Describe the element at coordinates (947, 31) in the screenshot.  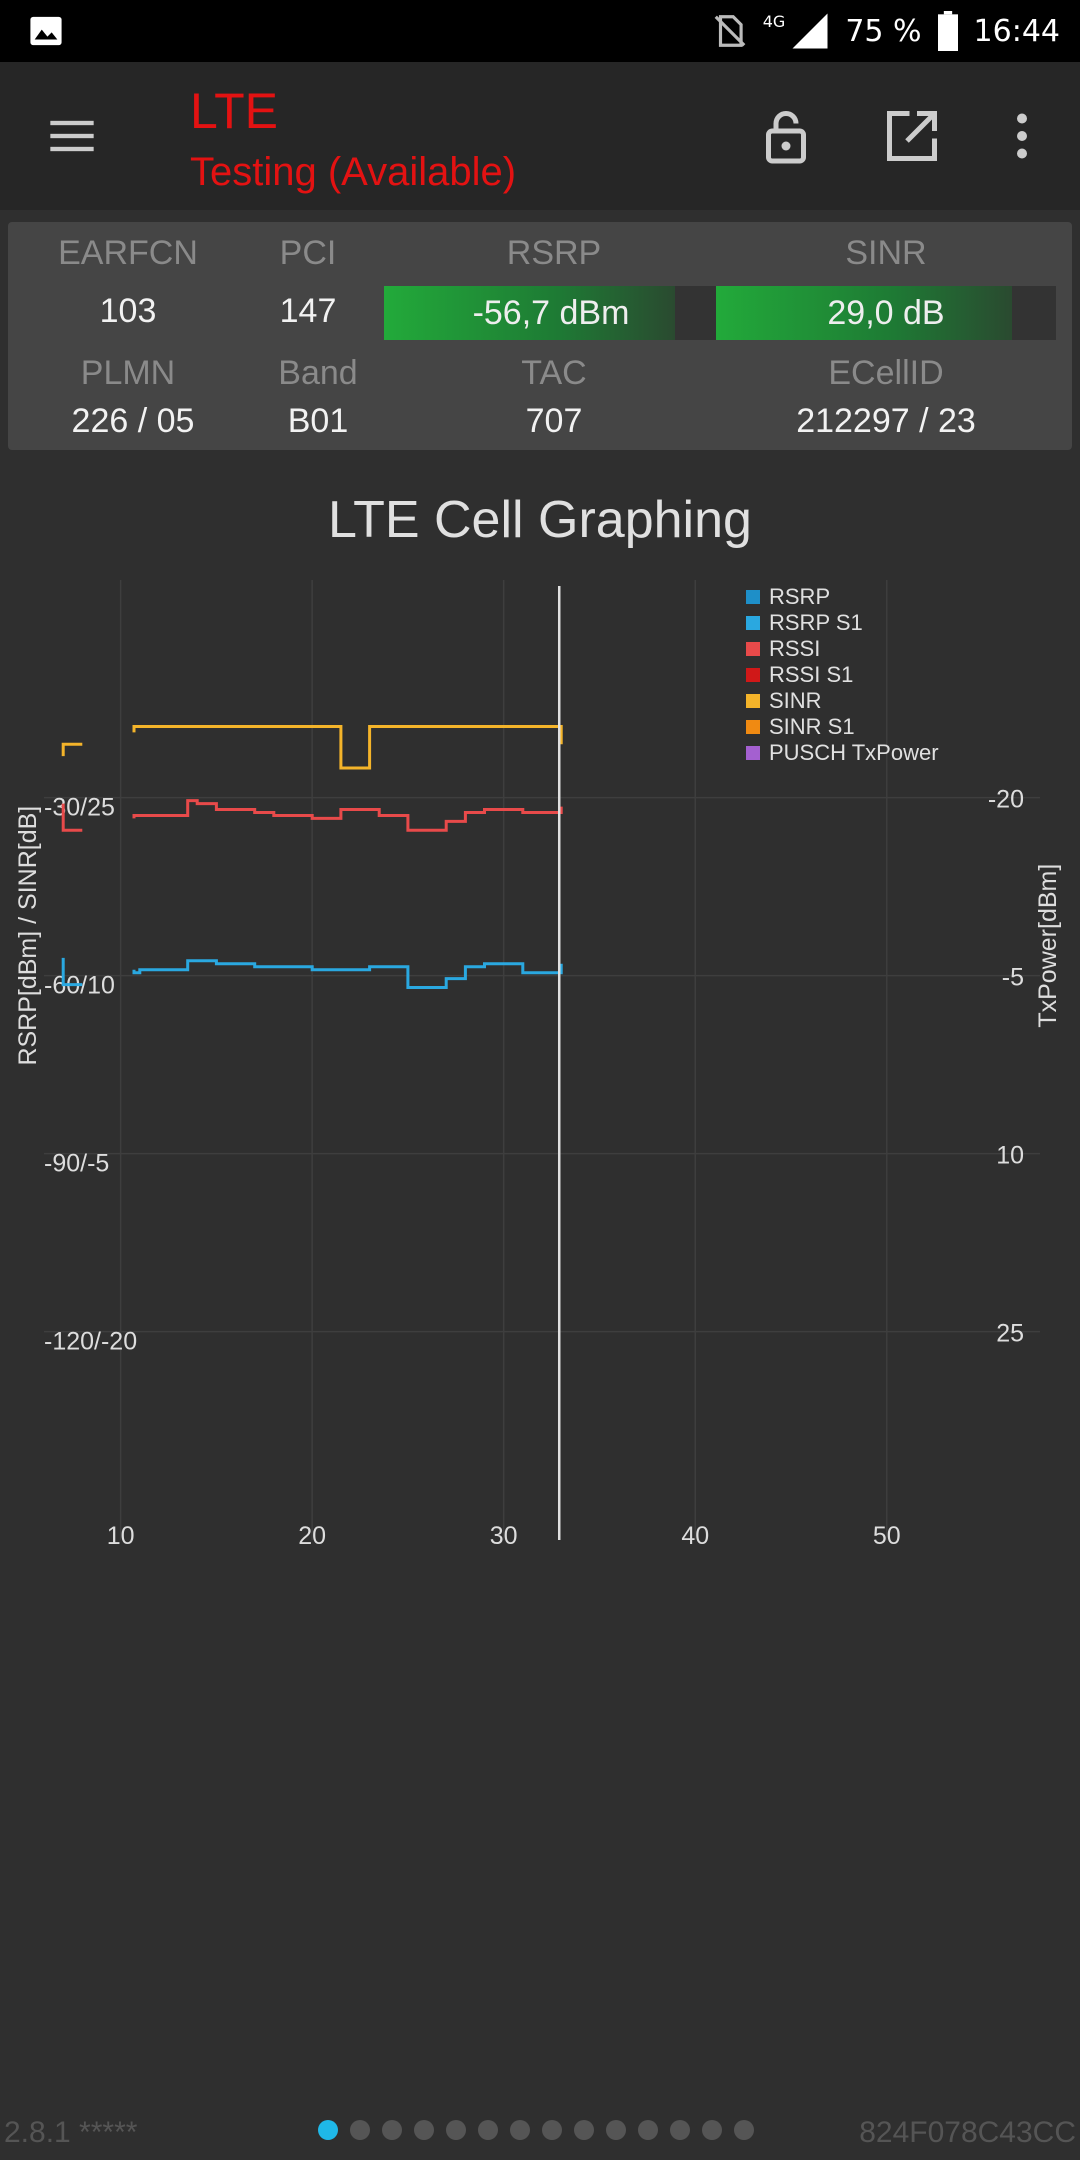
I see `battery-icon` at that location.